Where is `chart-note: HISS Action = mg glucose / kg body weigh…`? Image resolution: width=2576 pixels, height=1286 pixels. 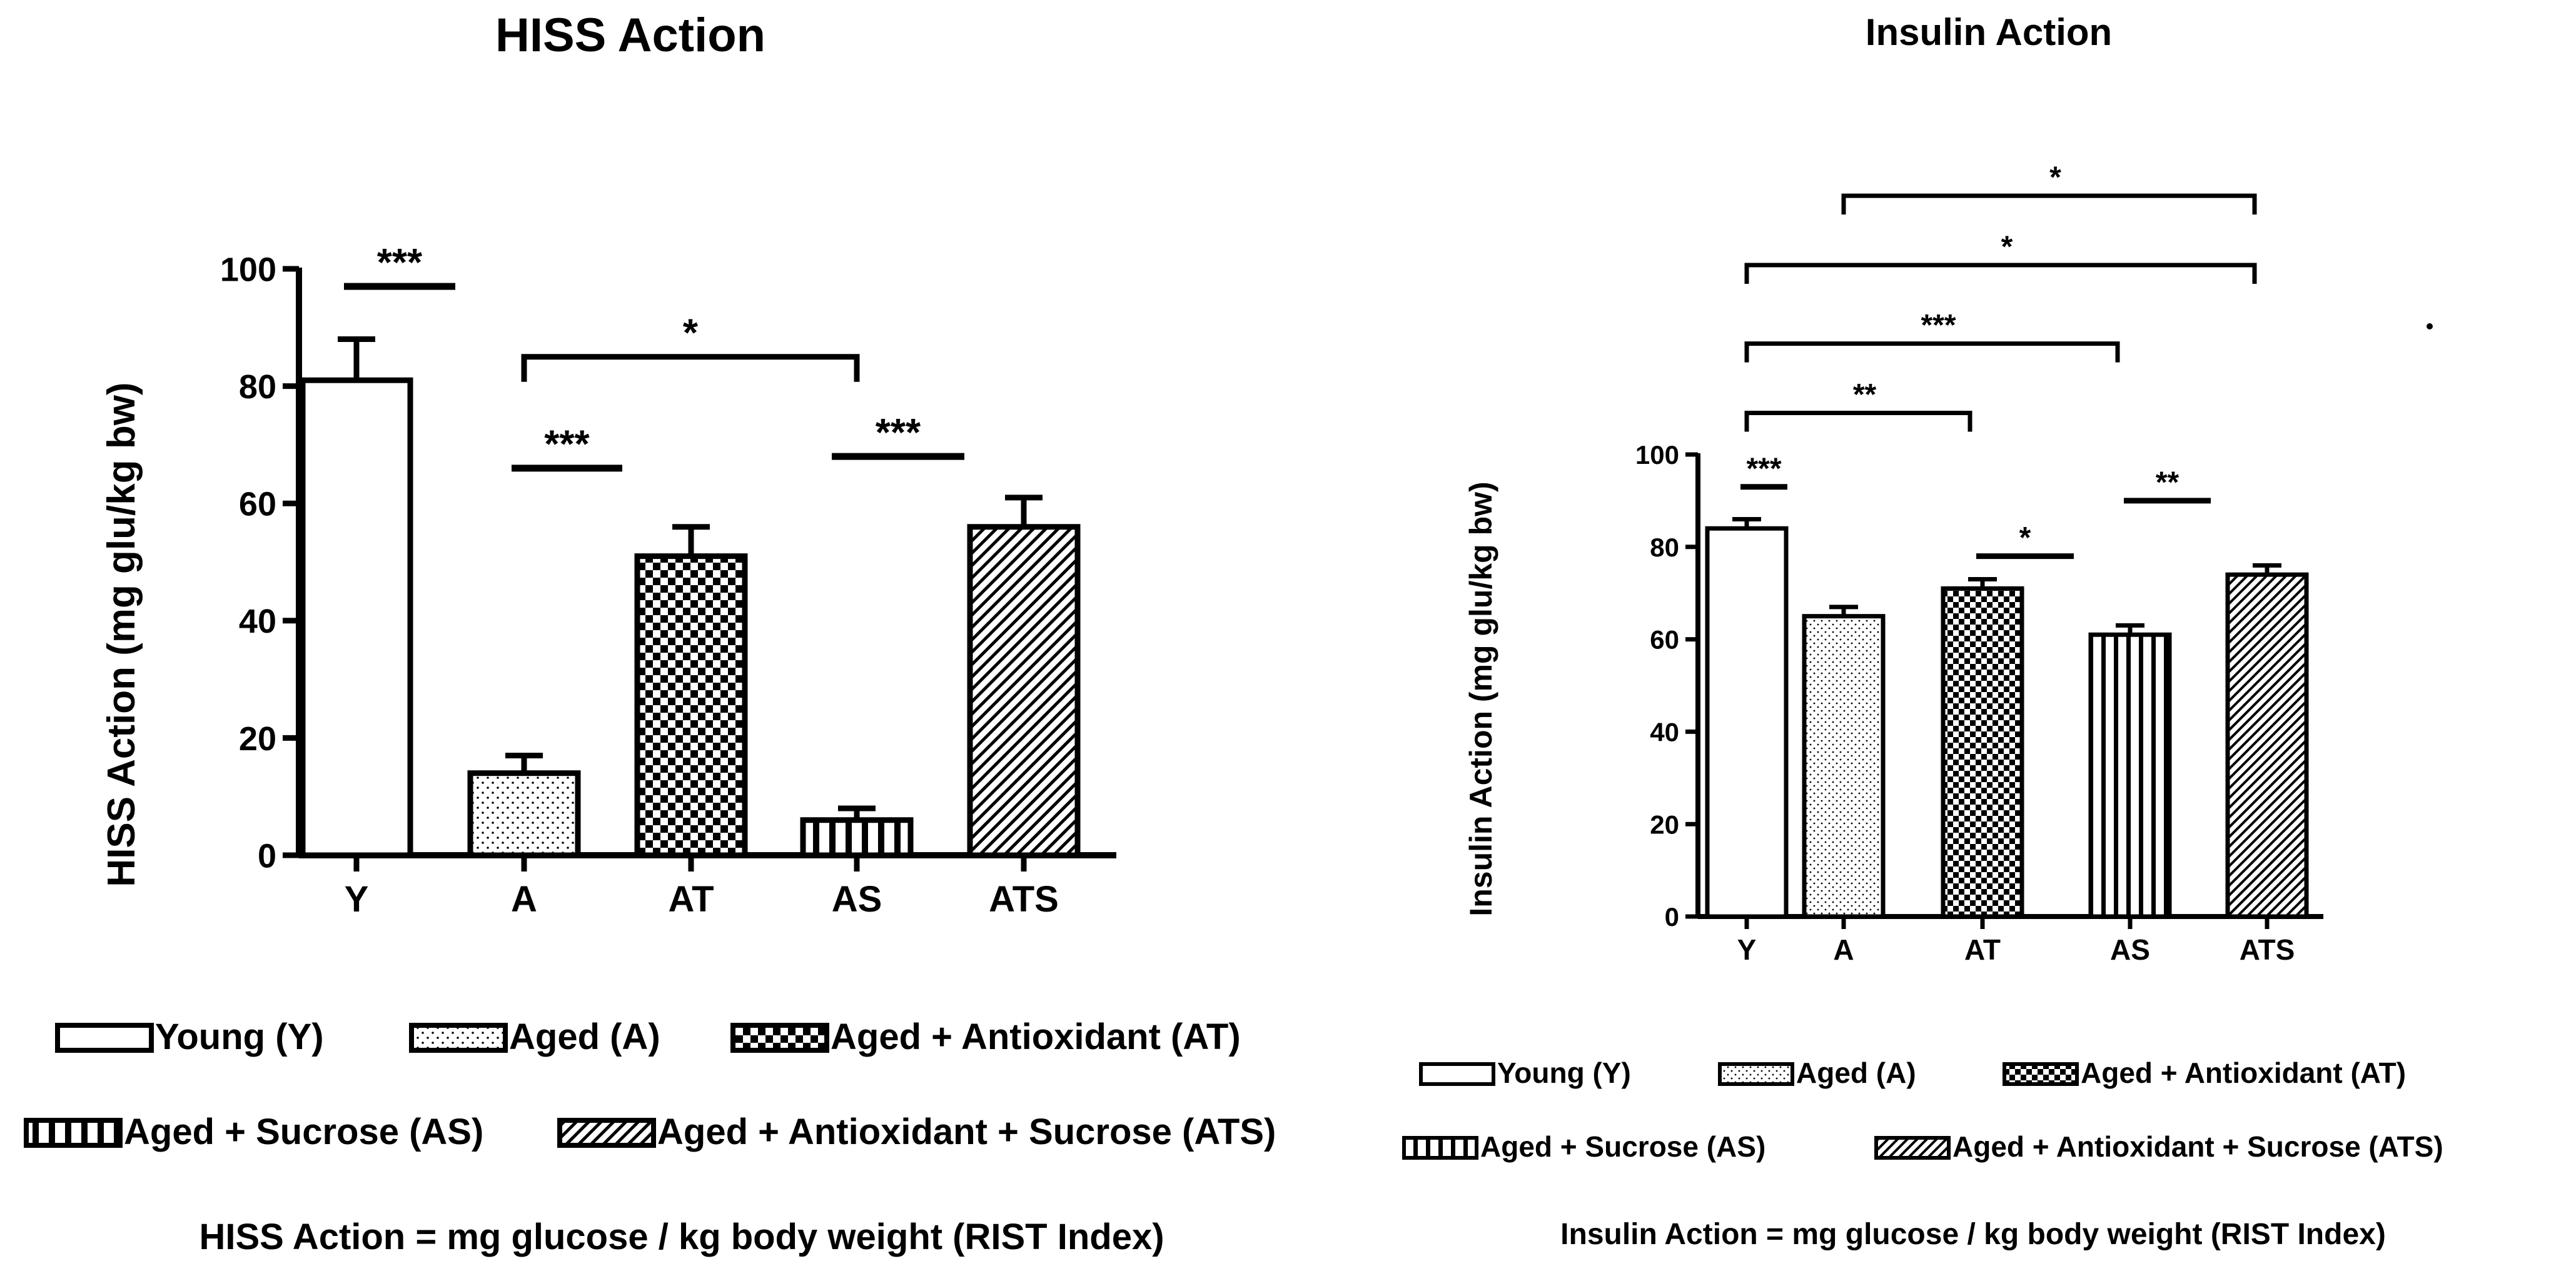
chart-note: HISS Action = mg glucose / kg body weigh… is located at coordinates (682, 1237).